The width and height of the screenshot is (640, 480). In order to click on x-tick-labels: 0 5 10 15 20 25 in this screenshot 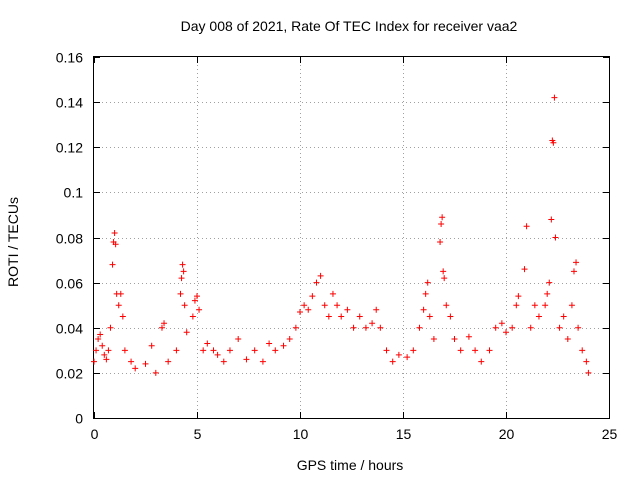, I will do `click(354, 434)`.